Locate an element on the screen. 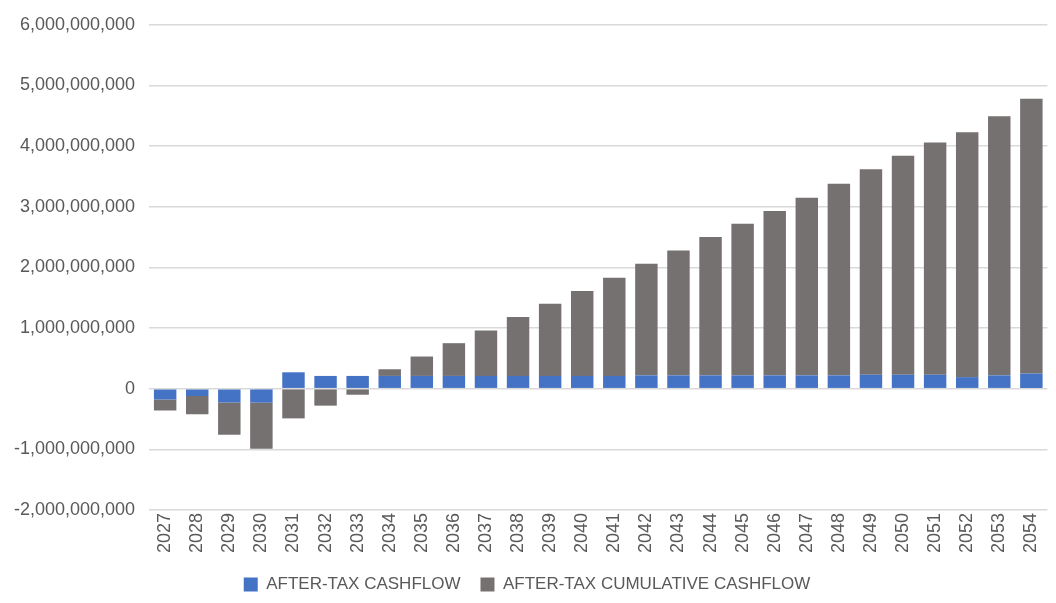 The height and width of the screenshot is (603, 1056). x-tick-label: 2041 is located at coordinates (613, 532).